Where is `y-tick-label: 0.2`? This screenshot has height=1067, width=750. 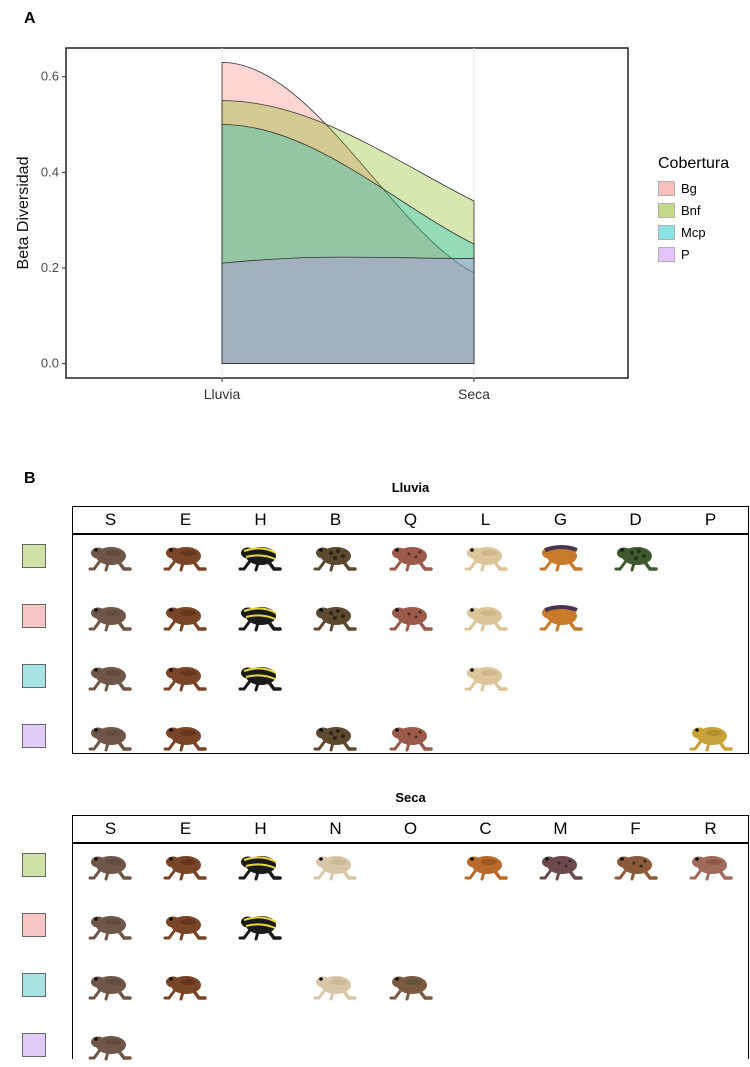 y-tick-label: 0.2 is located at coordinates (50, 267).